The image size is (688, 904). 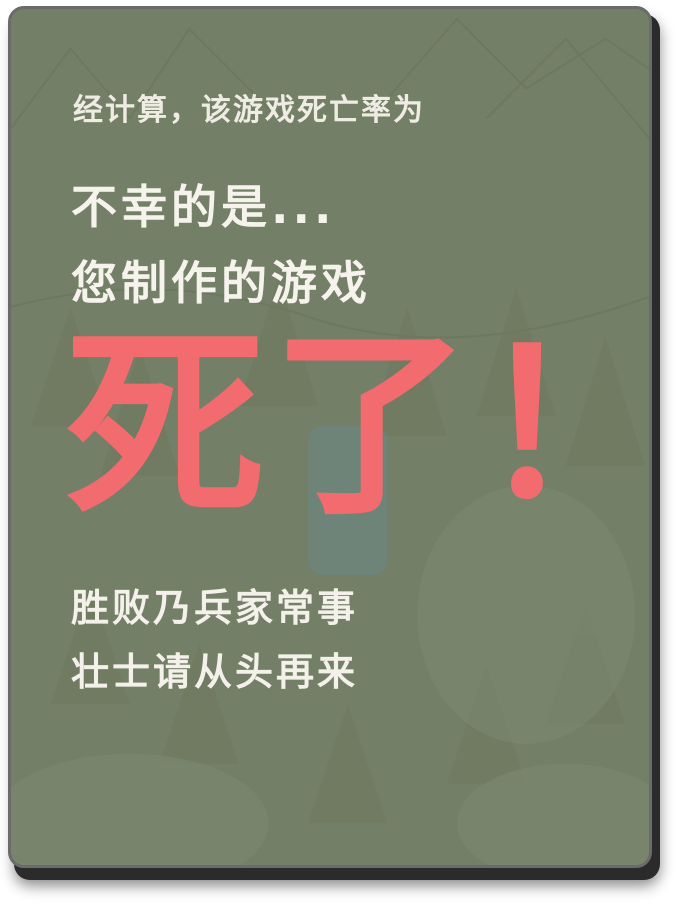 I want to click on intro-text: 经计算，该游戏死亡率为, so click(x=249, y=110).